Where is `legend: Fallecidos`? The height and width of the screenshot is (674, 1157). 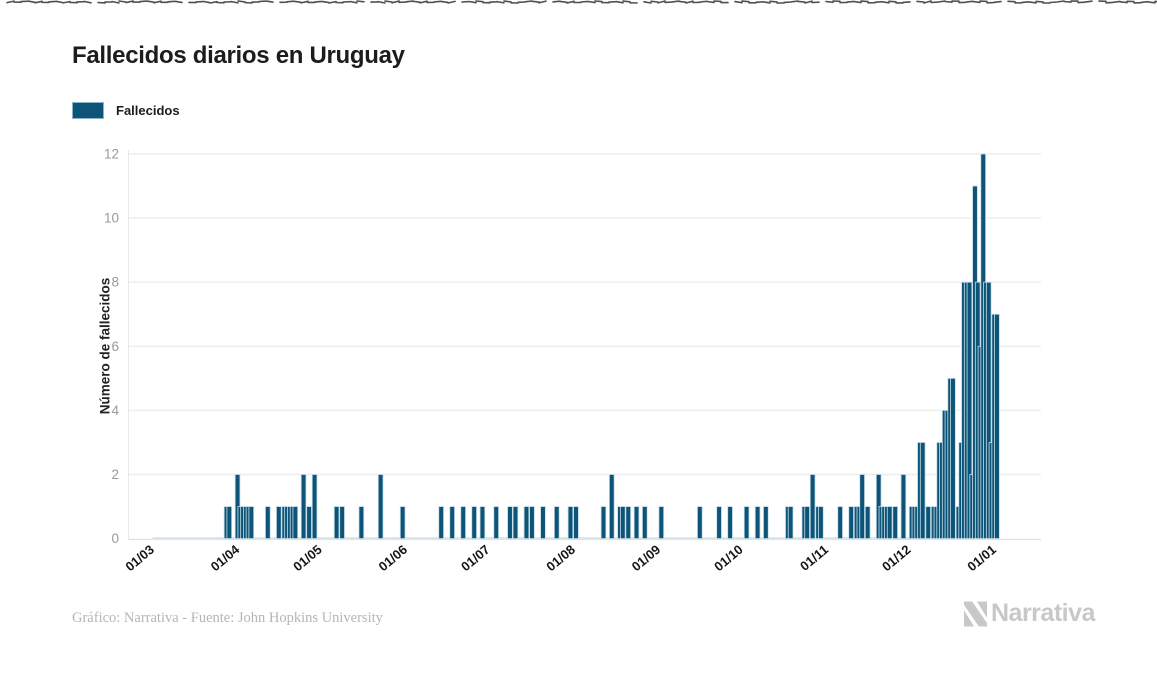
legend: Fallecidos is located at coordinates (126, 110).